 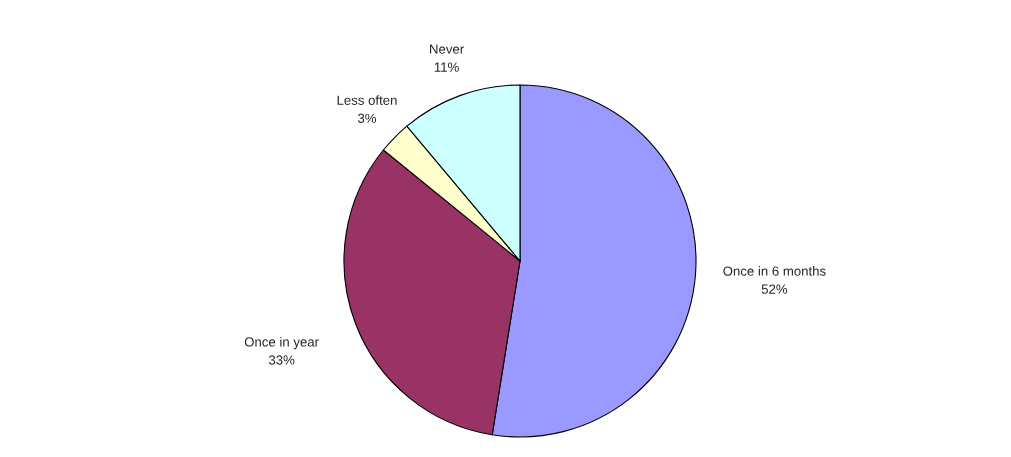 What do you see at coordinates (367, 118) in the screenshot?
I see `data-label: 3%` at bounding box center [367, 118].